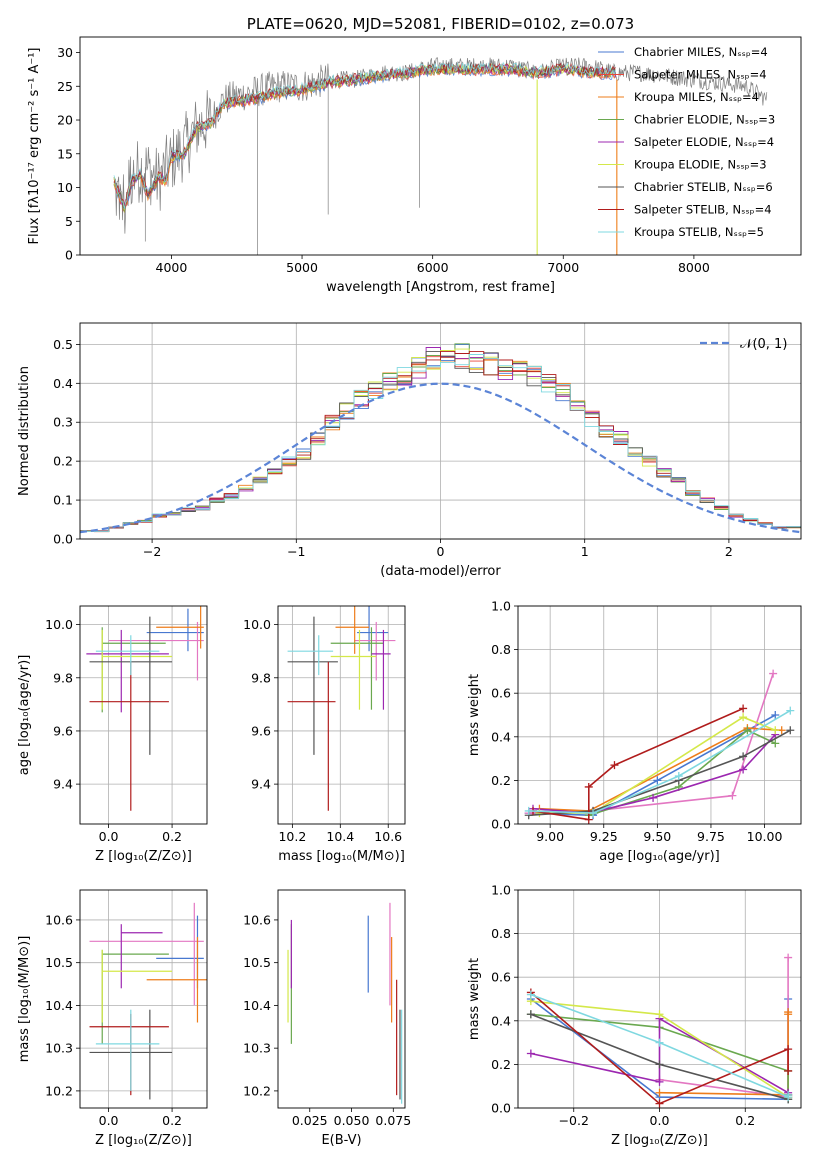  Describe the element at coordinates (261, 677) in the screenshot. I see `y-tick-label: 9.8` at that location.